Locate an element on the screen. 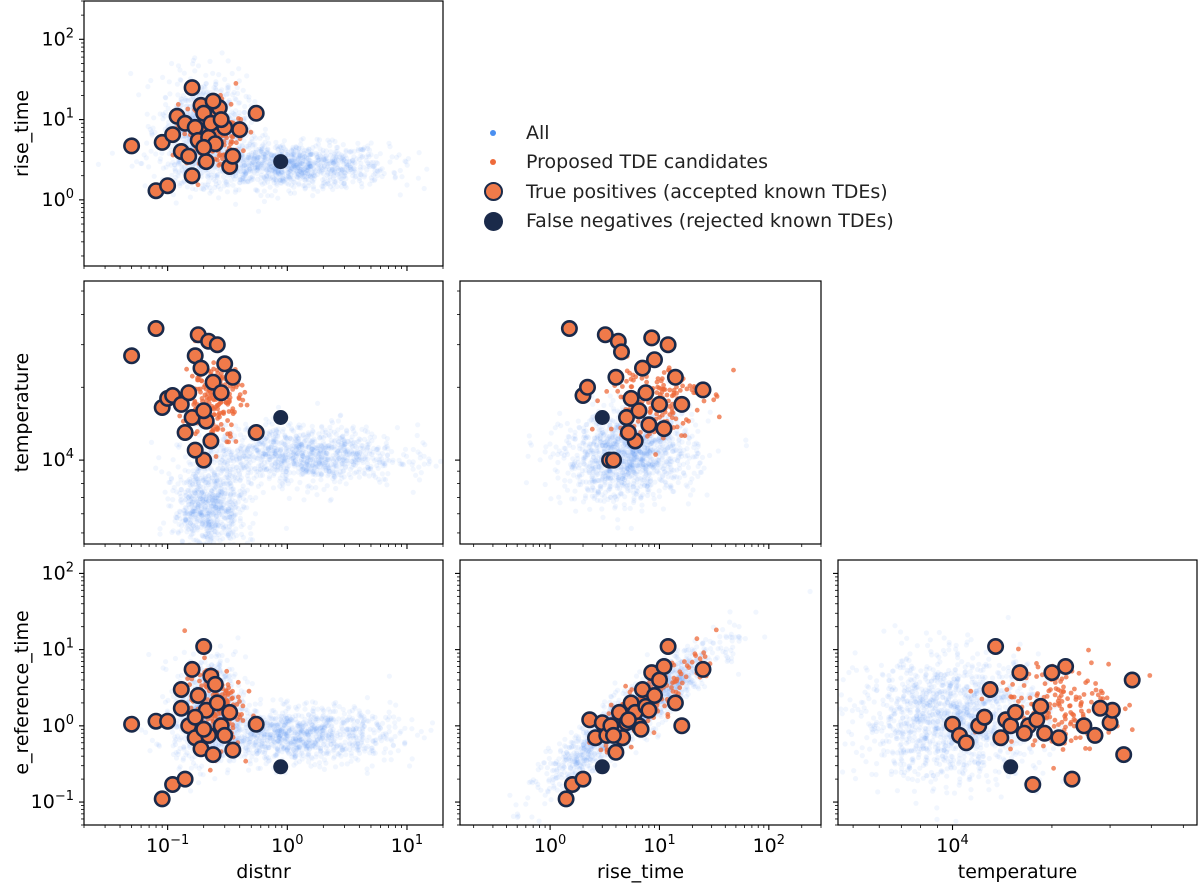  true-positive-point is located at coordinates (189, 156).